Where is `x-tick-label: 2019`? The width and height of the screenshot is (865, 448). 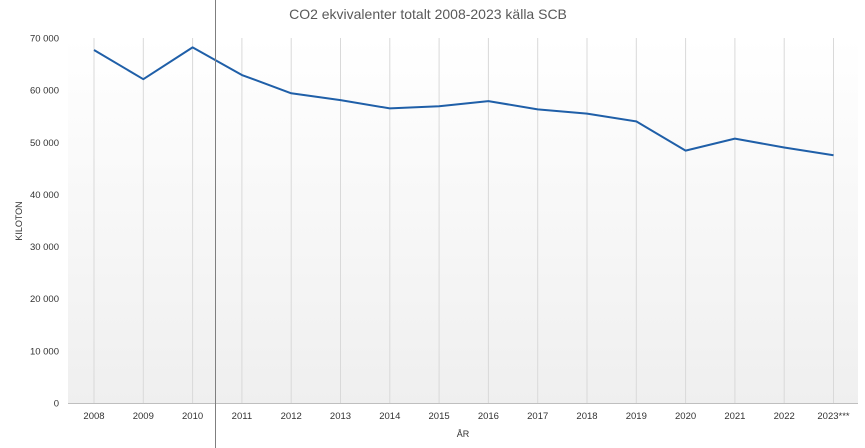 x-tick-label: 2019 is located at coordinates (636, 416).